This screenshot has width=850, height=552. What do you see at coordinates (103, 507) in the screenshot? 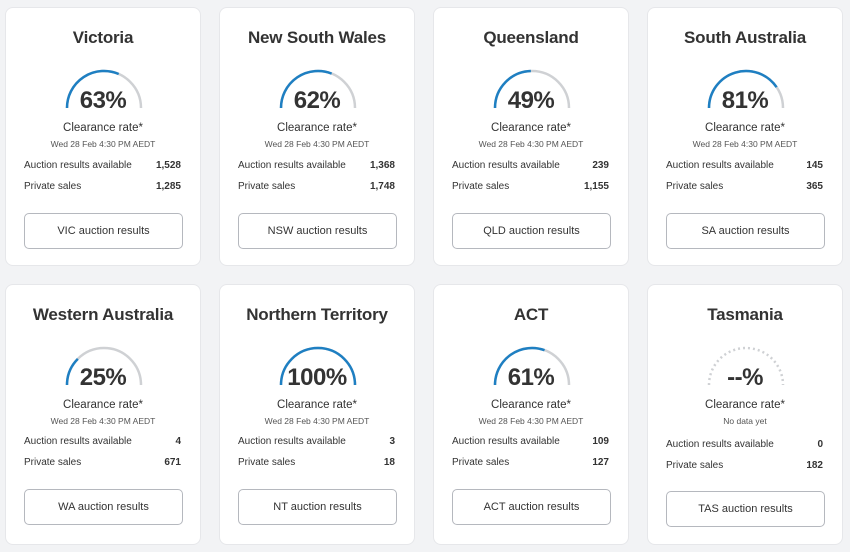
I see `wa-auction-results-button: WA auction results` at bounding box center [103, 507].